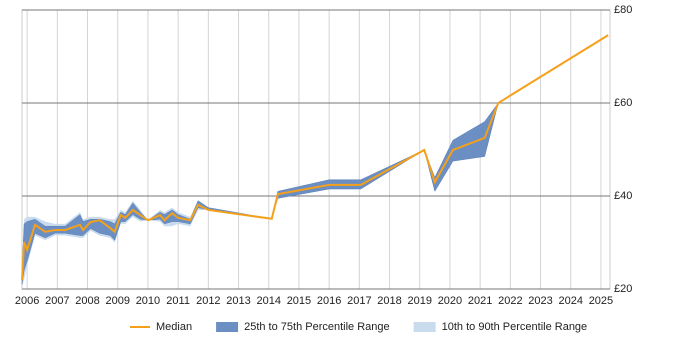  I want to click on x-tick-label: 2013, so click(238, 301).